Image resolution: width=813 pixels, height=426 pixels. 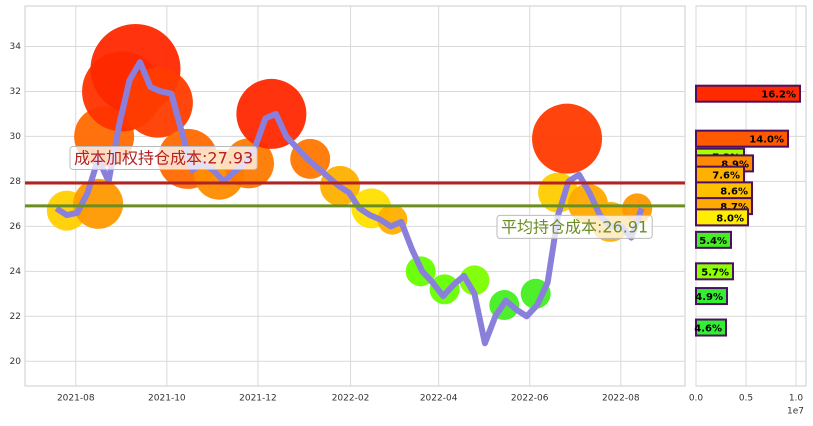 I want to click on y-tick-label: 28, so click(x=16, y=182).